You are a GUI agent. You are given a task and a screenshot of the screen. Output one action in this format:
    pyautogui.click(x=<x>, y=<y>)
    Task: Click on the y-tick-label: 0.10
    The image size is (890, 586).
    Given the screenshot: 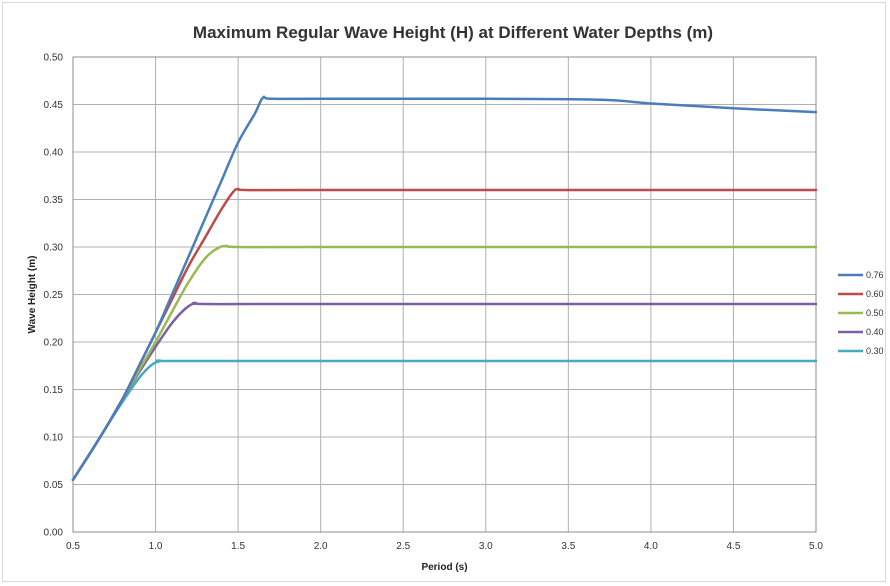 What is the action you would take?
    pyautogui.click(x=54, y=438)
    